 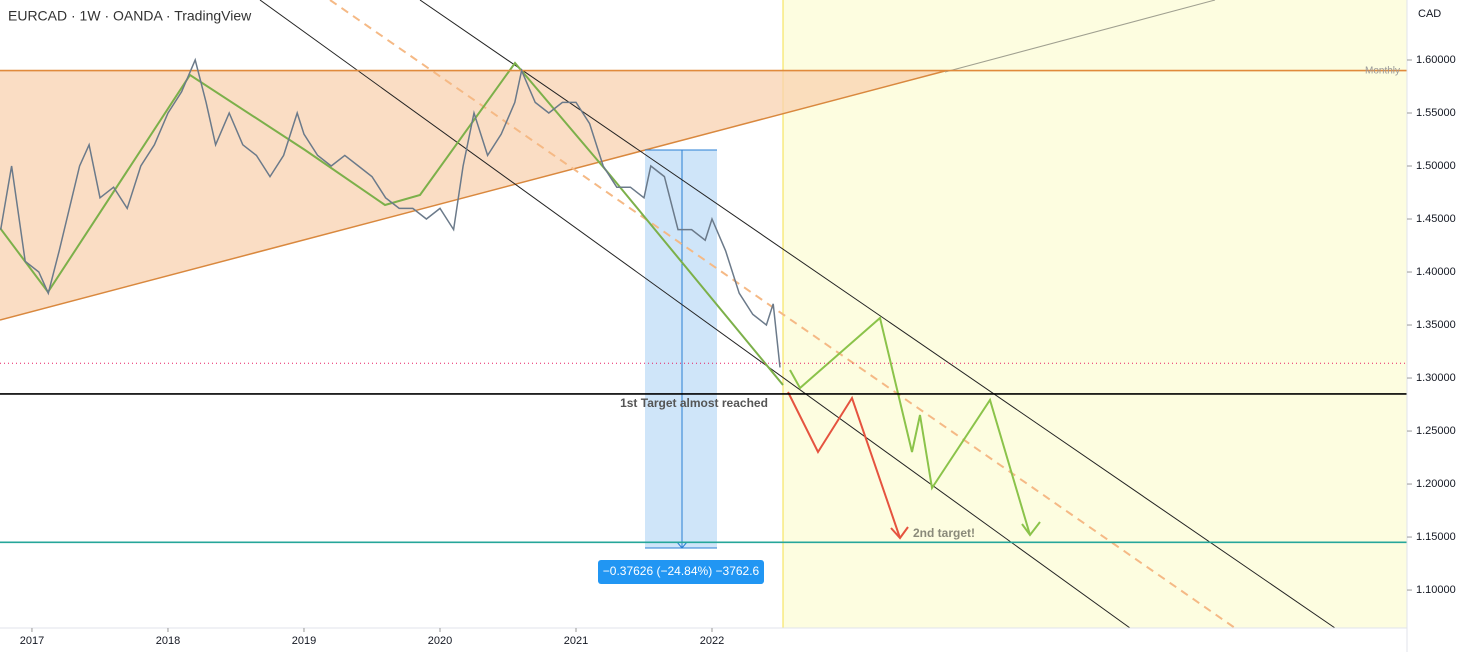 What do you see at coordinates (1382, 71) in the screenshot?
I see `annotation: Monthly` at bounding box center [1382, 71].